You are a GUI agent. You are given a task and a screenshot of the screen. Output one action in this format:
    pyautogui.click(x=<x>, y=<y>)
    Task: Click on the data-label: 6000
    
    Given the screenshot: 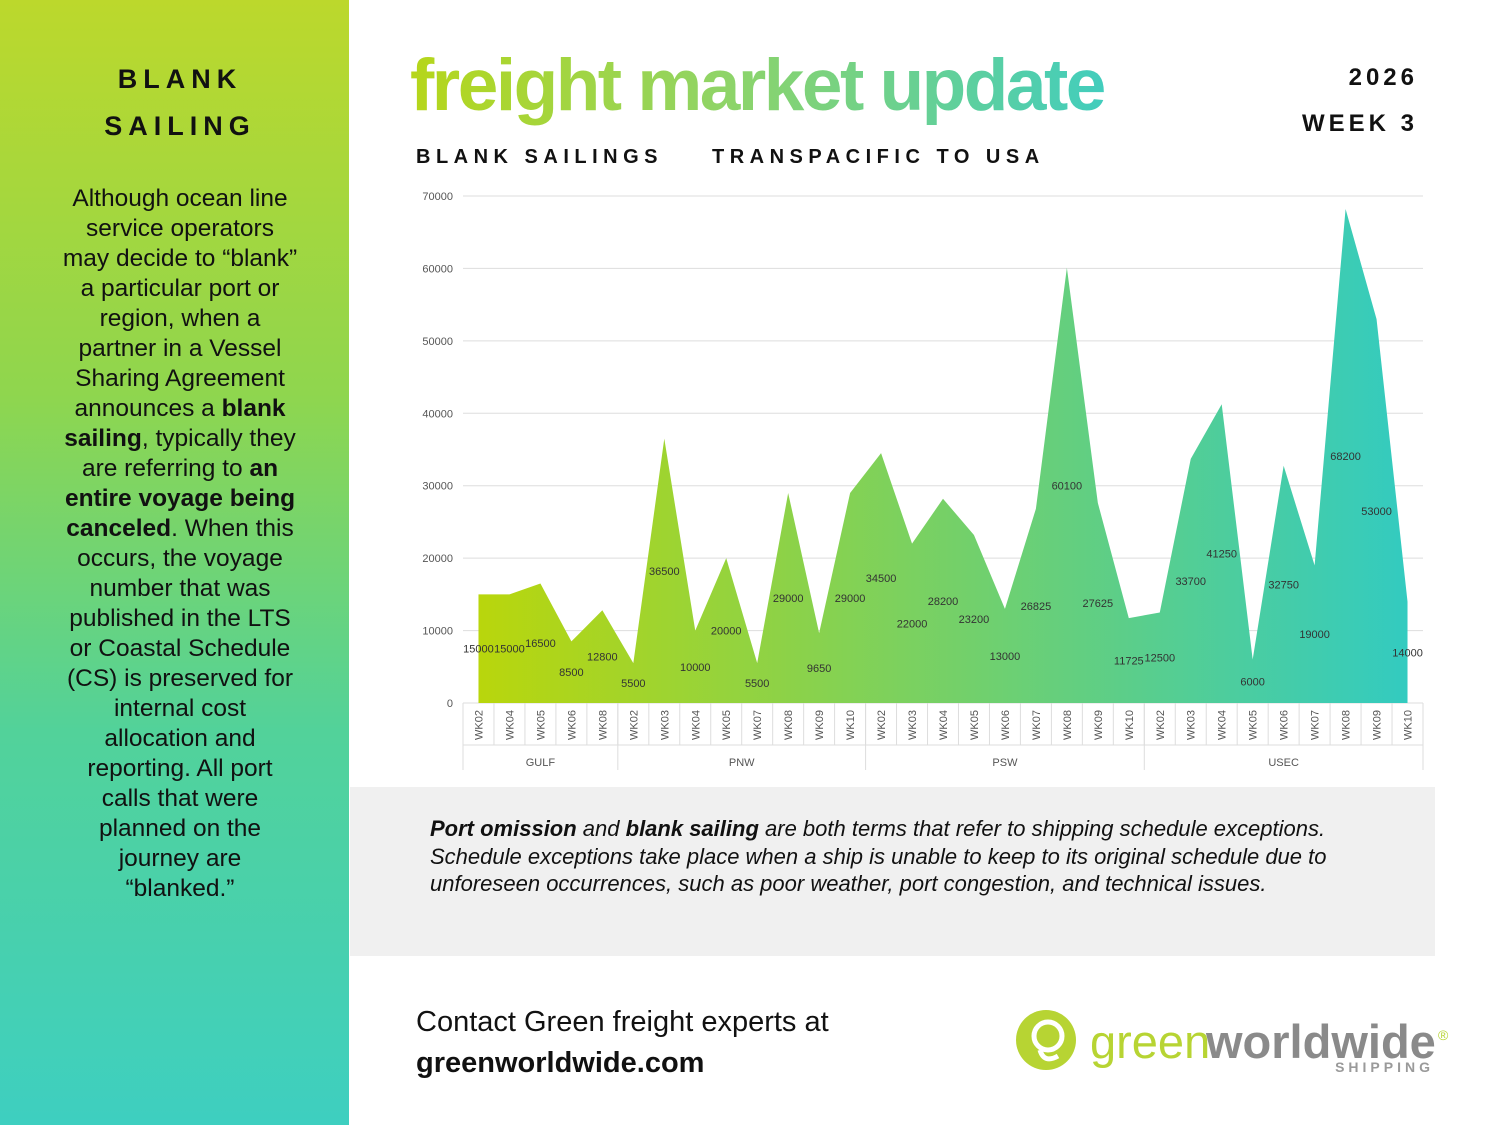 What is the action you would take?
    pyautogui.click(x=1252, y=682)
    